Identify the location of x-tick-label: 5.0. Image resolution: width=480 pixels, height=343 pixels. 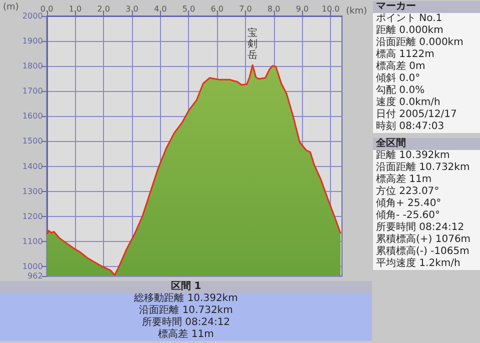
(189, 9).